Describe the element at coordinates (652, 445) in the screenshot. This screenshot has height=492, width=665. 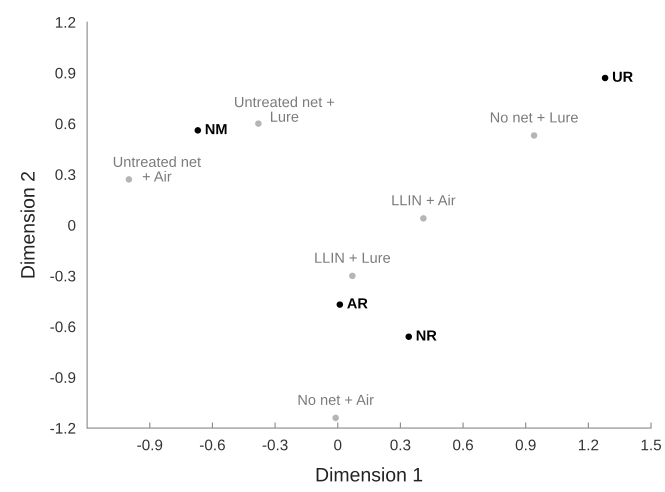
I see `x-tick-label: 1.5` at that location.